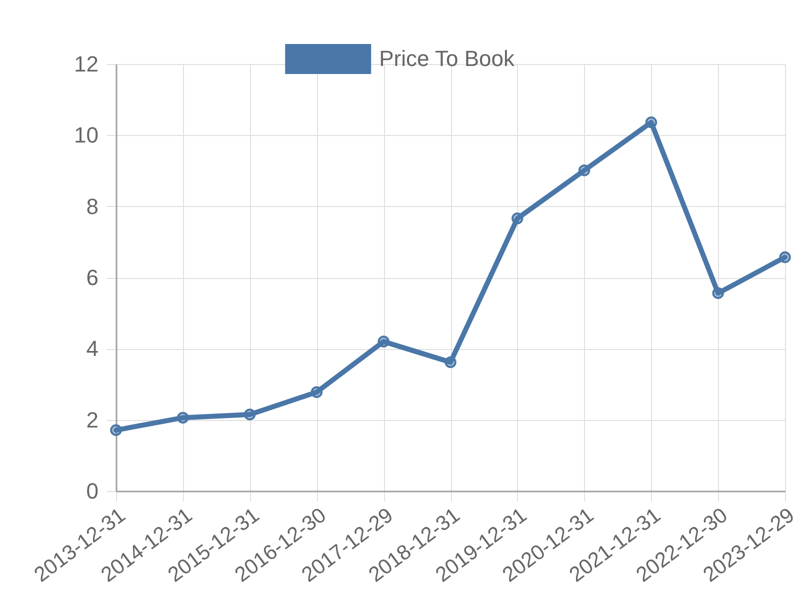 The height and width of the screenshot is (600, 800). What do you see at coordinates (92, 491) in the screenshot?
I see `y-tick-label: 0` at bounding box center [92, 491].